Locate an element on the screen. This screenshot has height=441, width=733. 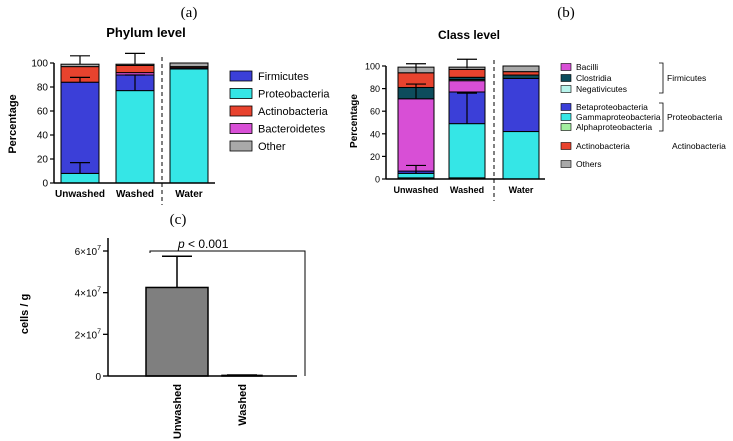
annotation-p: p is located at coordinates (181, 244).